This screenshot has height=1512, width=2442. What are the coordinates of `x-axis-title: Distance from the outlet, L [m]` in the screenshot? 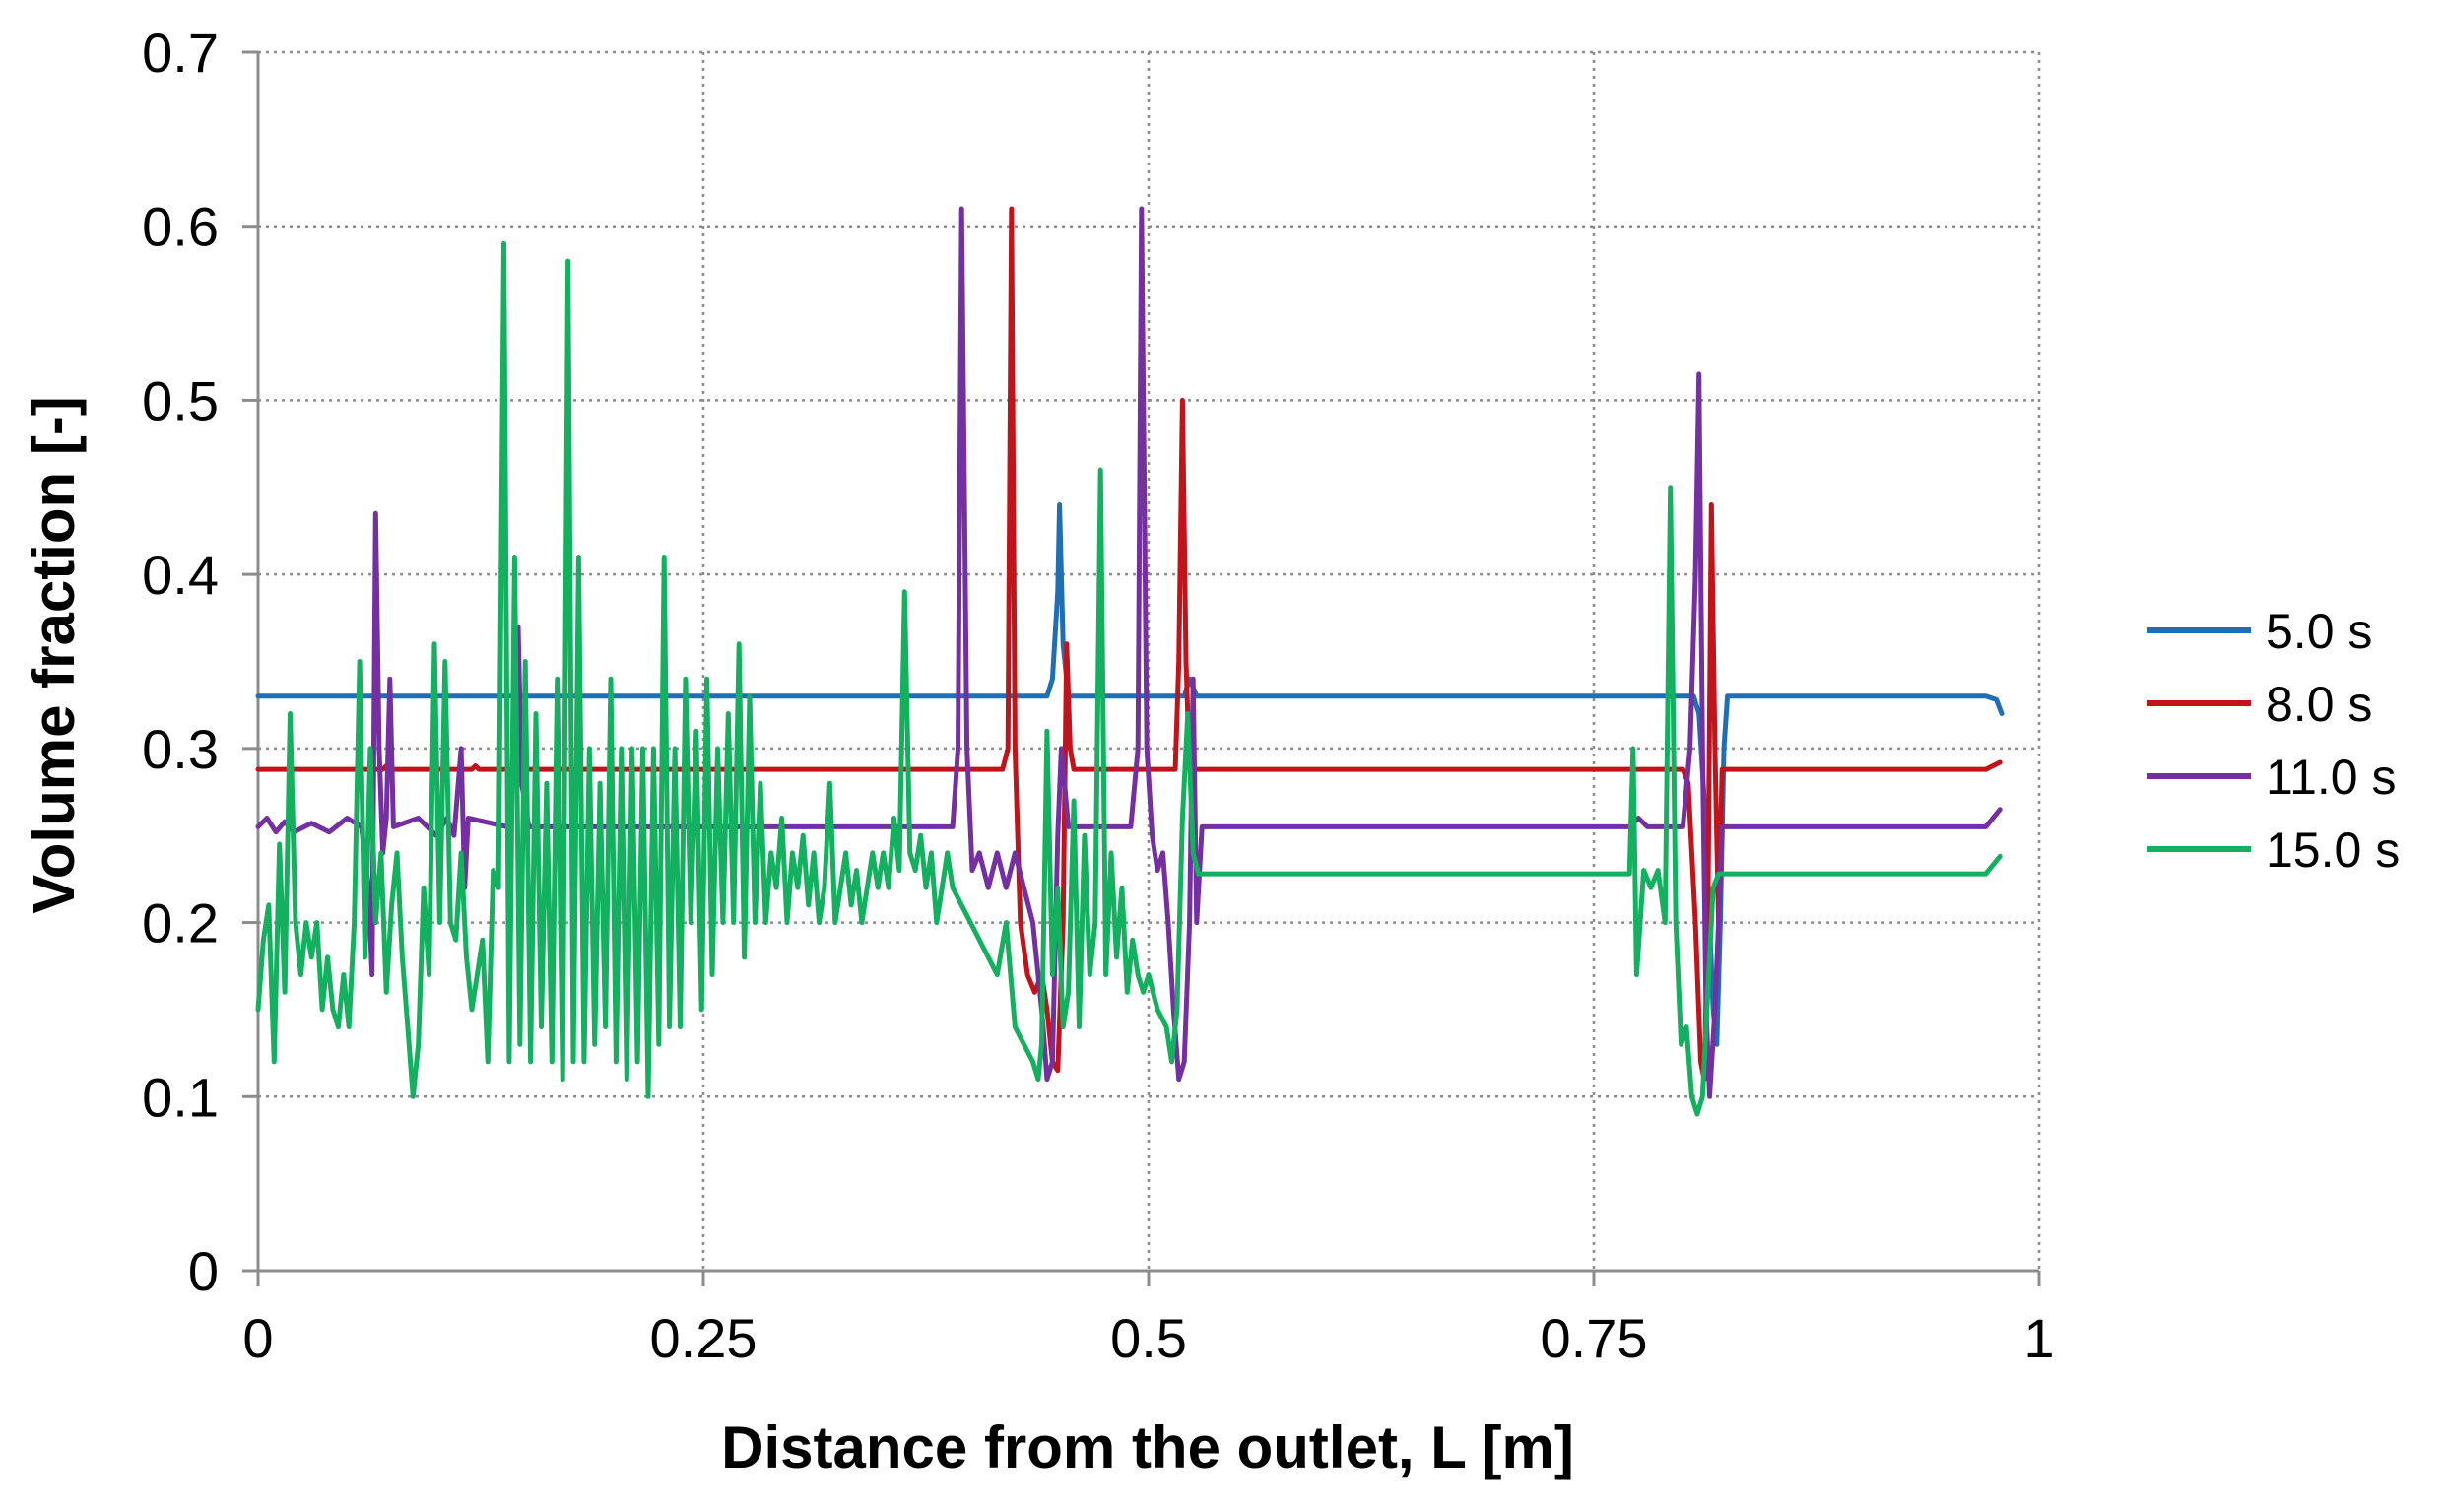 It's located at (1147, 1447).